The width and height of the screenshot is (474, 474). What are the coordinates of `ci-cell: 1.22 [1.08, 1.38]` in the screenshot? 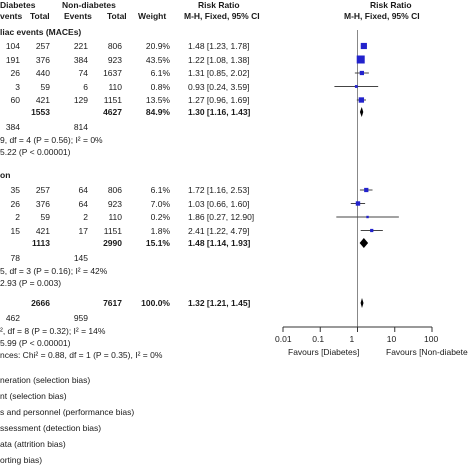 It's located at (219, 59).